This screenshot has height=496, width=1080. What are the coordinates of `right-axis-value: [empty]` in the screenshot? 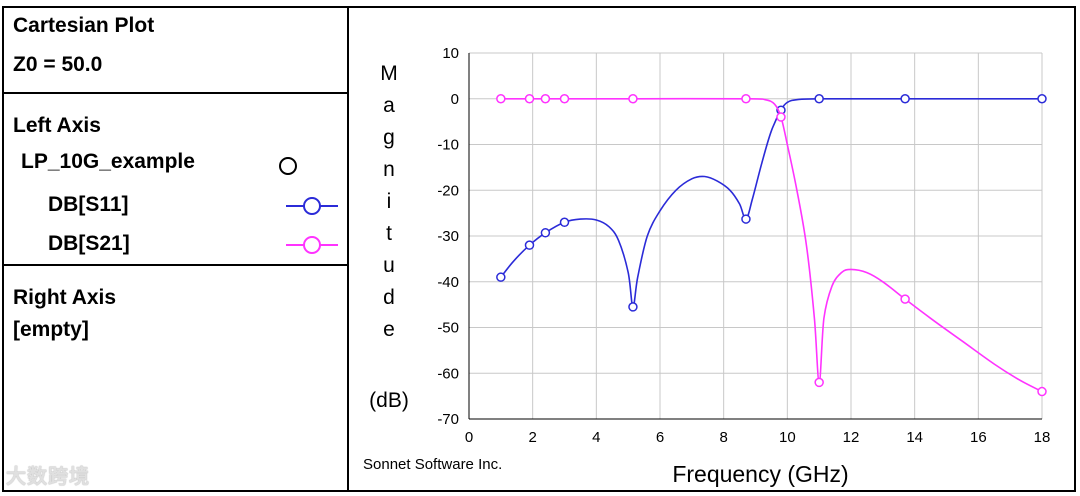 It's located at (51, 329).